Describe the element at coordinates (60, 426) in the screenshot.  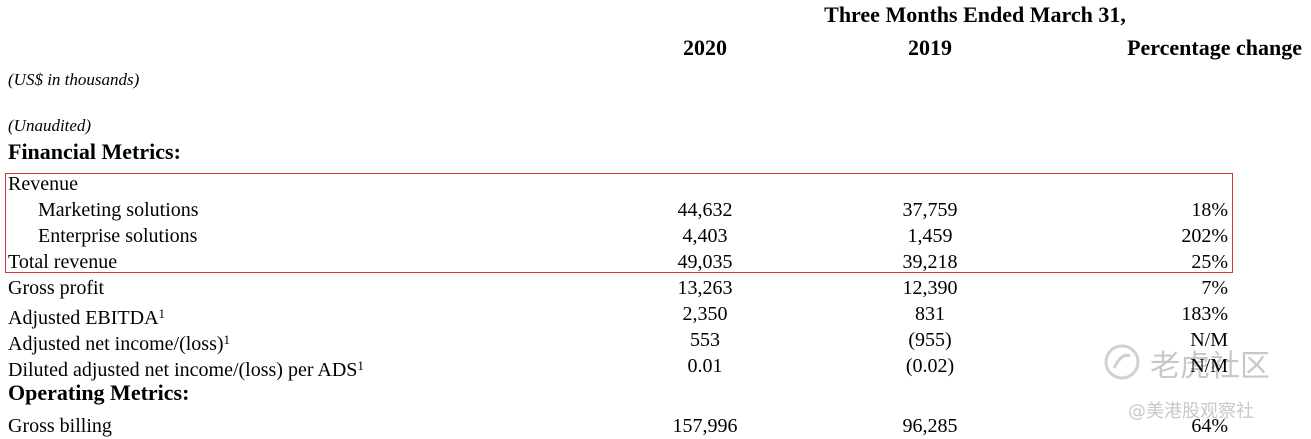
I see `row-label: Gross billing` at that location.